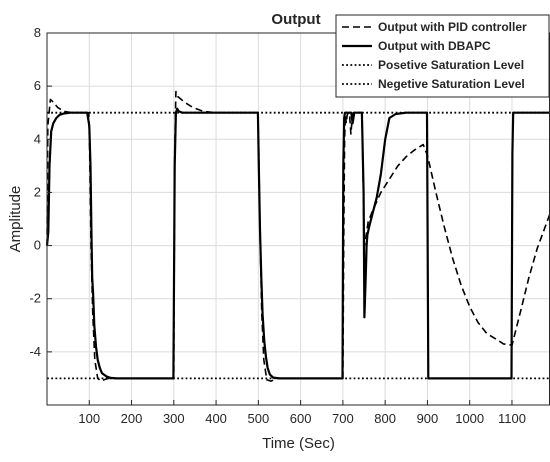 Image resolution: width=550 pixels, height=462 pixels. I want to click on y-tick-label: 4, so click(37, 138).